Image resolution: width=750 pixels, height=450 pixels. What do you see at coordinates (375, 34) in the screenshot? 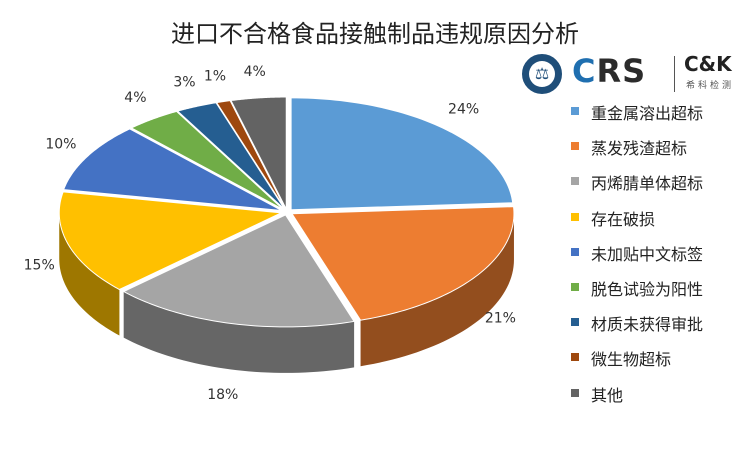
I see `chart-title: 进口不合格食品接触制品违规原因分析` at bounding box center [375, 34].